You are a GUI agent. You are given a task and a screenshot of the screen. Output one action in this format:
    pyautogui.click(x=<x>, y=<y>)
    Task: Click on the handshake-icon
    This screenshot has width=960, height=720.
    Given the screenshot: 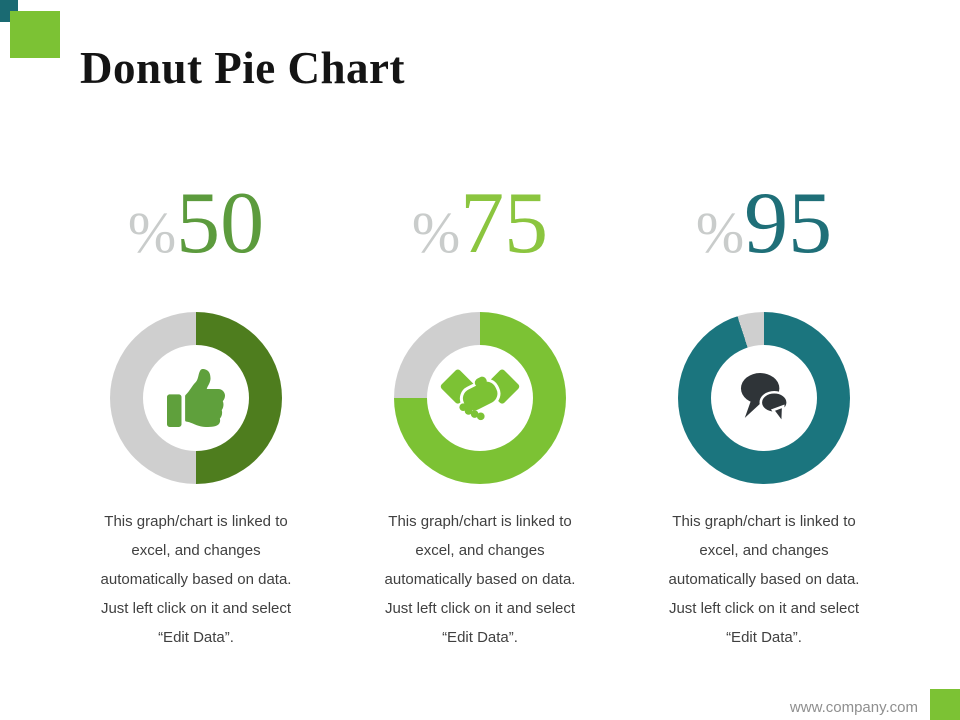 What is the action you would take?
    pyautogui.click(x=480, y=398)
    